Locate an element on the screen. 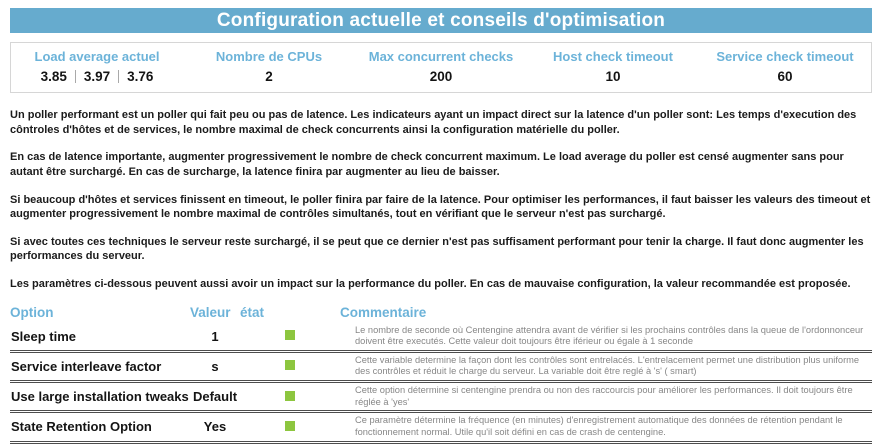 This screenshot has height=444, width=882. summary-col-host-check-timeout: Host check timeout 10 is located at coordinates (613, 66).